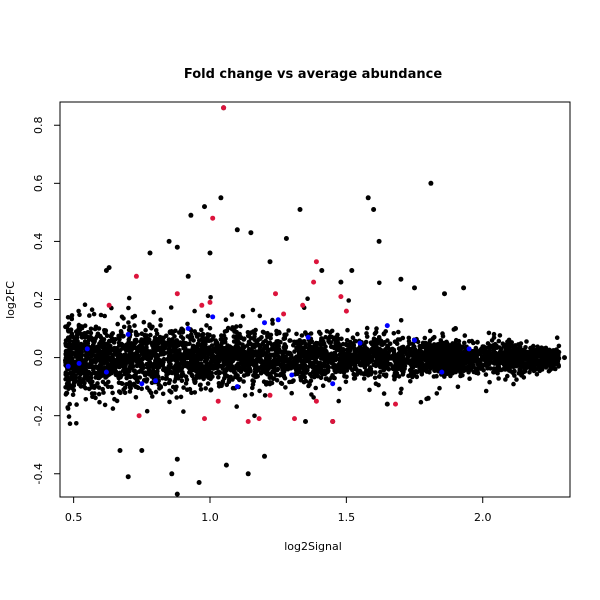 The image size is (600, 600). What do you see at coordinates (10, 300) in the screenshot?
I see `y-axis-label: log2FC` at bounding box center [10, 300].